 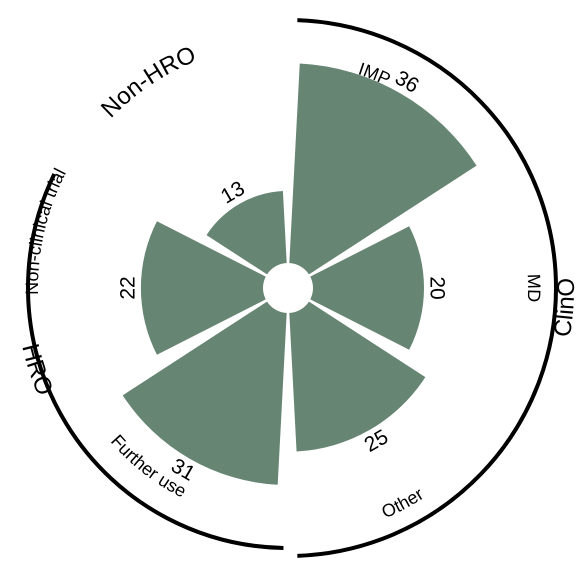 What do you see at coordinates (367, 288) in the screenshot?
I see `bar-md` at bounding box center [367, 288].